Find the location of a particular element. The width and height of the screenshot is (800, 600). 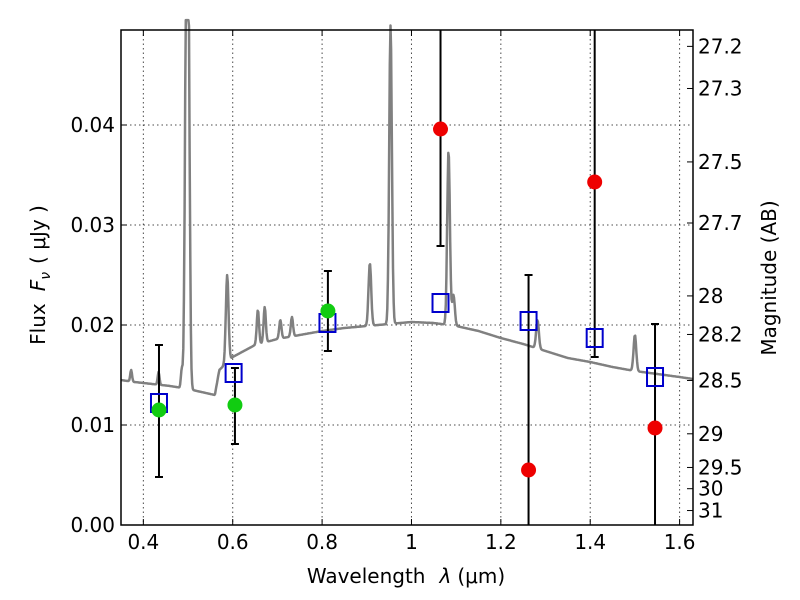

y-tick-label: 0.00 is located at coordinates (92, 525).